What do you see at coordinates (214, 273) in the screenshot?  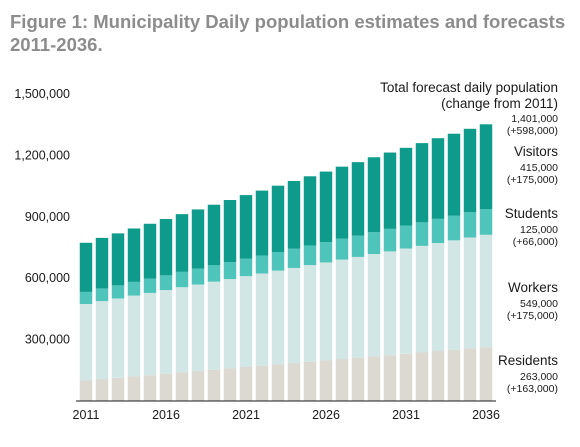 I see `bar-segment-students-2019` at bounding box center [214, 273].